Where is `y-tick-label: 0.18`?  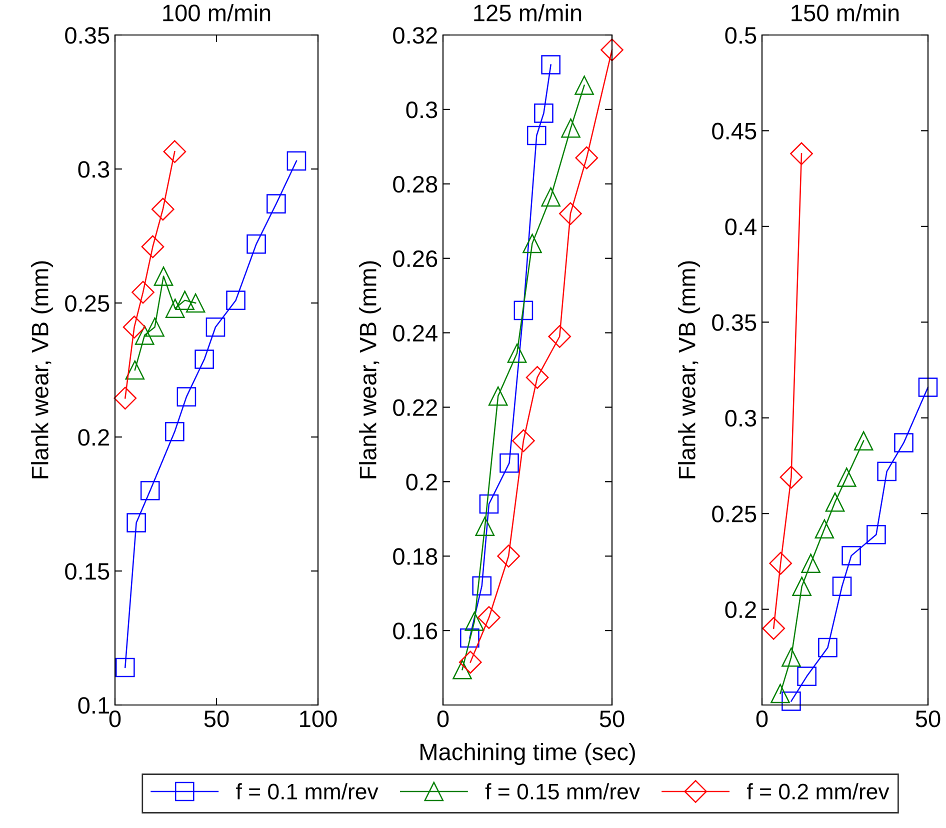
y-tick-label: 0.18 is located at coordinates (415, 556).